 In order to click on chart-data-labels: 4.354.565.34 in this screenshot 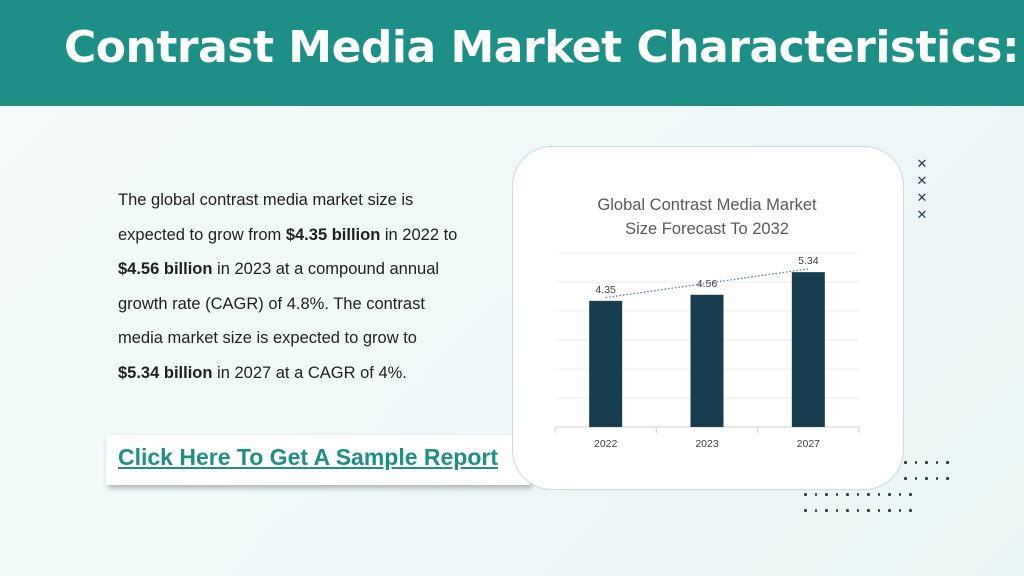, I will do `click(706, 275)`.